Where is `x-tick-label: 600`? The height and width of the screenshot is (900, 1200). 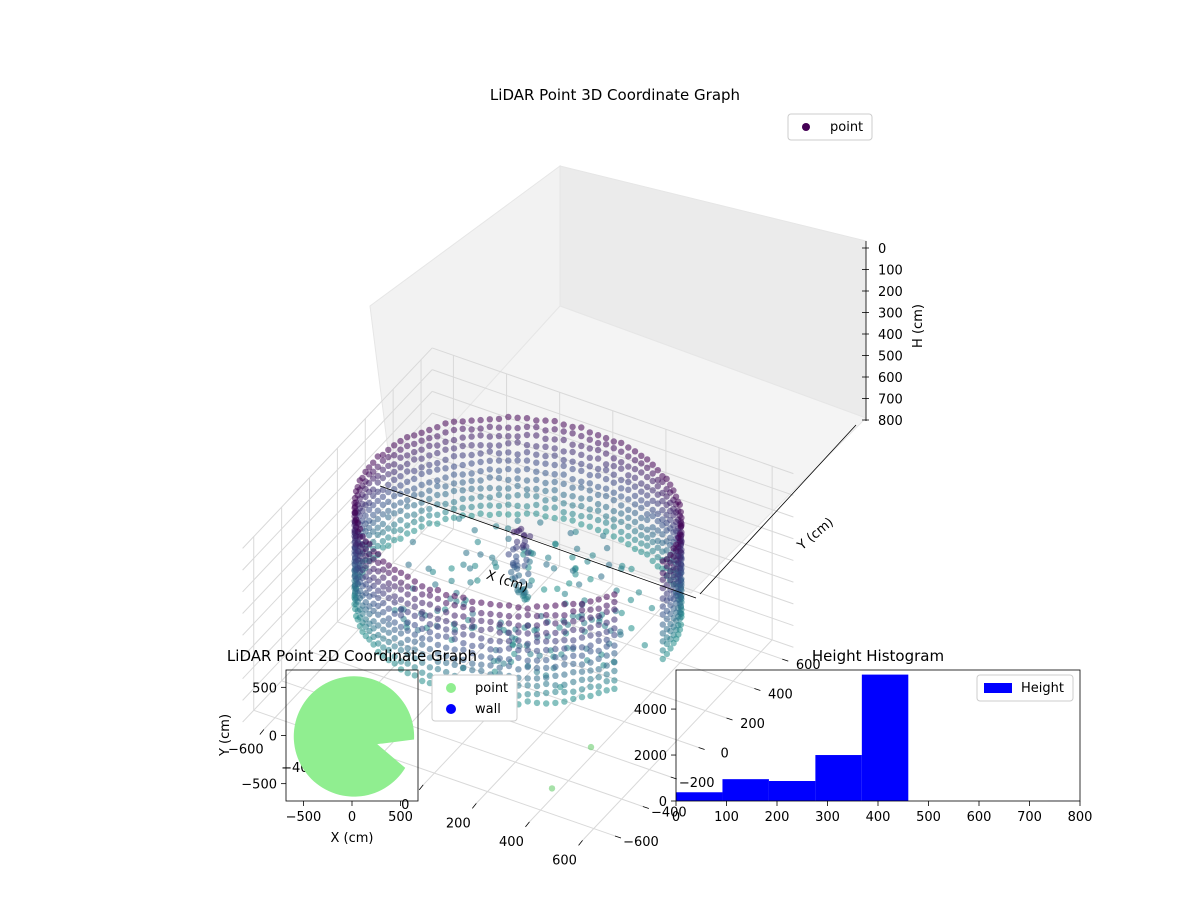
x-tick-label: 600 is located at coordinates (979, 817).